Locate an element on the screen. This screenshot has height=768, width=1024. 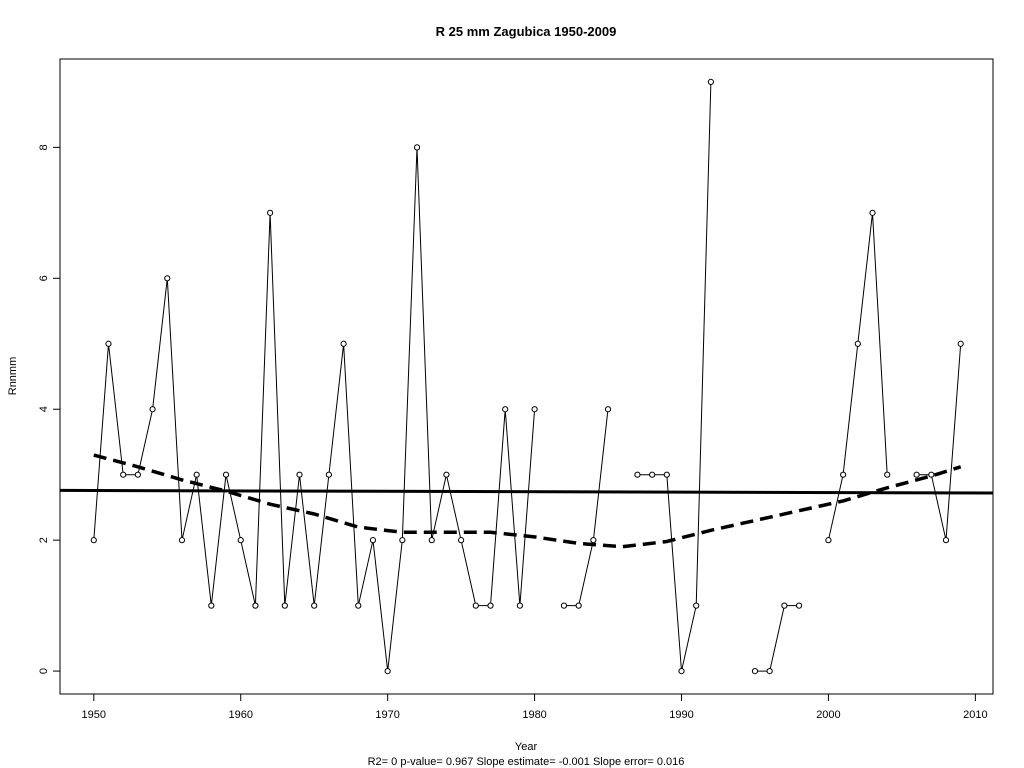
x-tick-label: 2000 is located at coordinates (828, 715).